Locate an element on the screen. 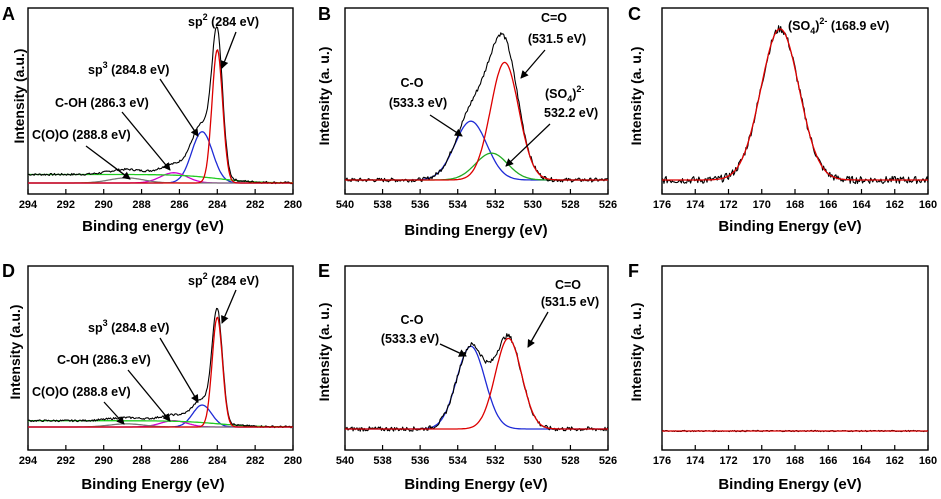 This screenshot has height=499, width=941. annotation-sulfate-c: (SO4)2- (168.9 eV) is located at coordinates (838, 26).